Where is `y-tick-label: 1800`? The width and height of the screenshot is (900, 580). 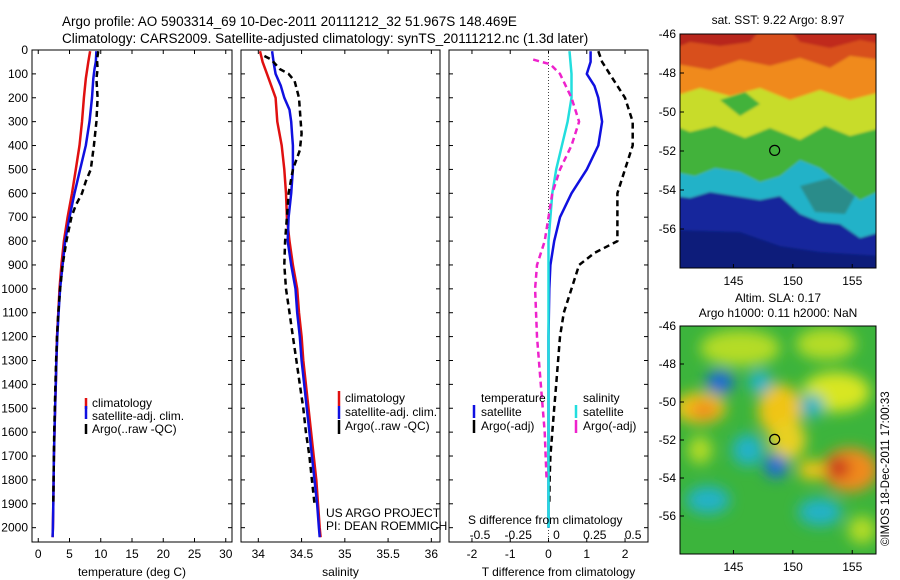
y-tick-label: 1800 is located at coordinates (14, 480).